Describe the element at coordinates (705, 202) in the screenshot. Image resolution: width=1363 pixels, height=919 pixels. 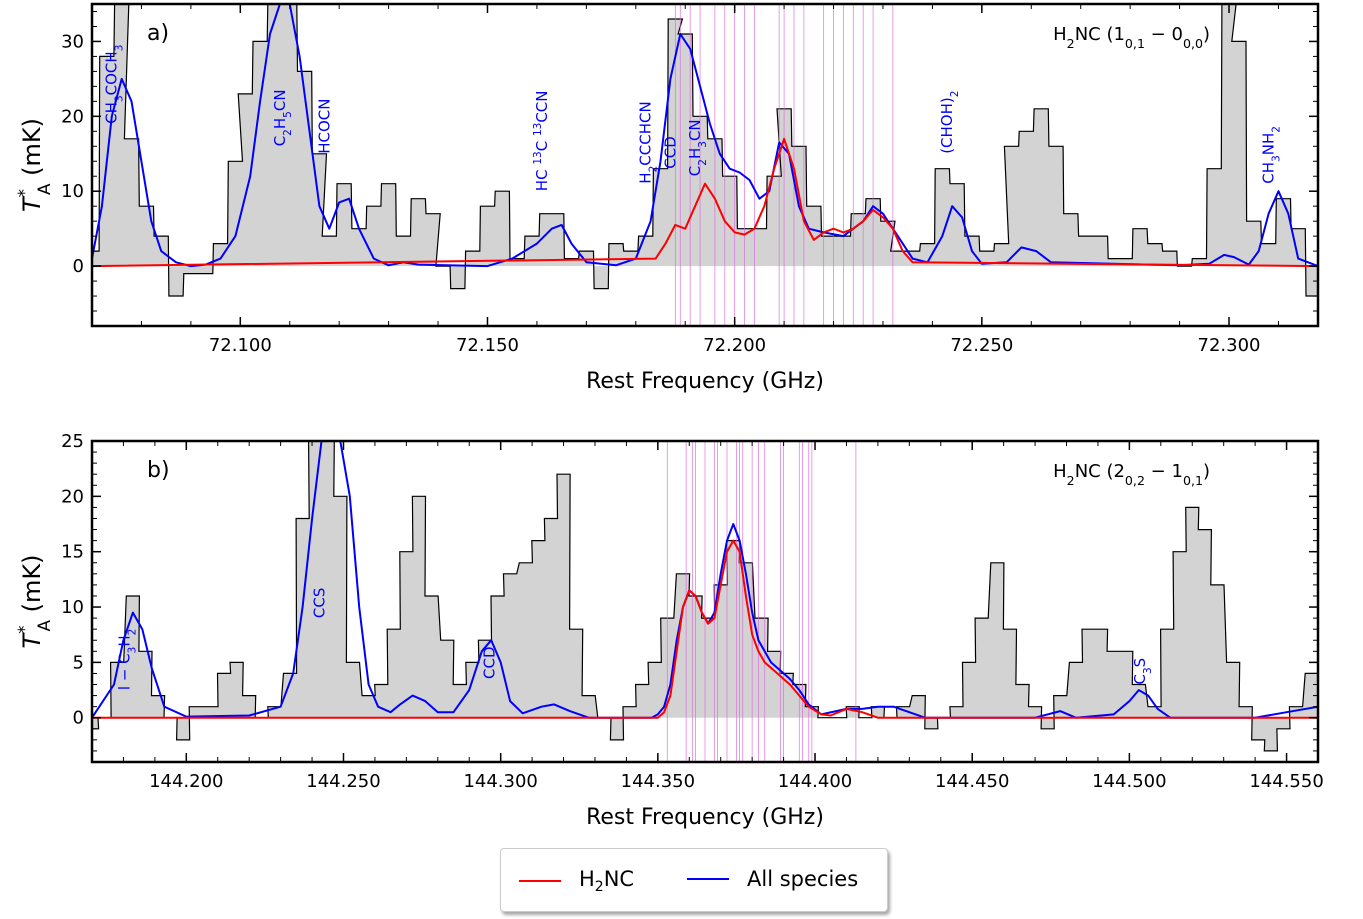
I see `series-h2nc` at that location.